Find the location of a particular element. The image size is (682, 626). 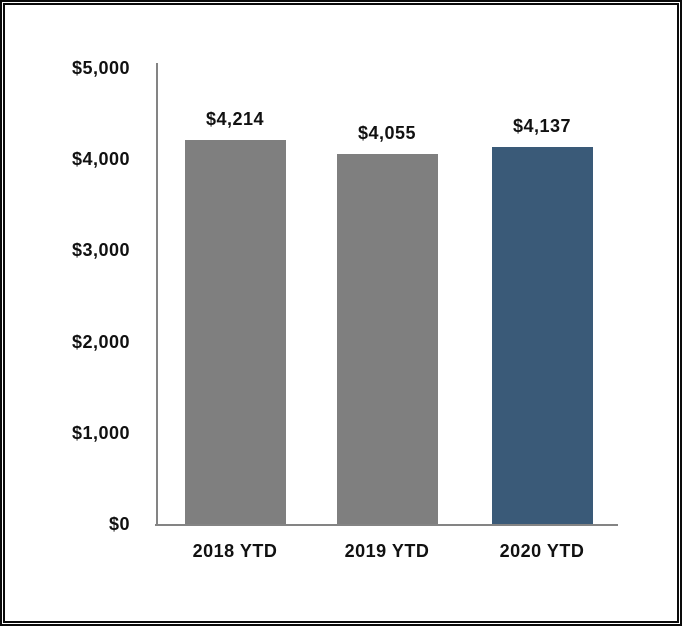

x-axis-category-label: 2020 YTD is located at coordinates (542, 551).